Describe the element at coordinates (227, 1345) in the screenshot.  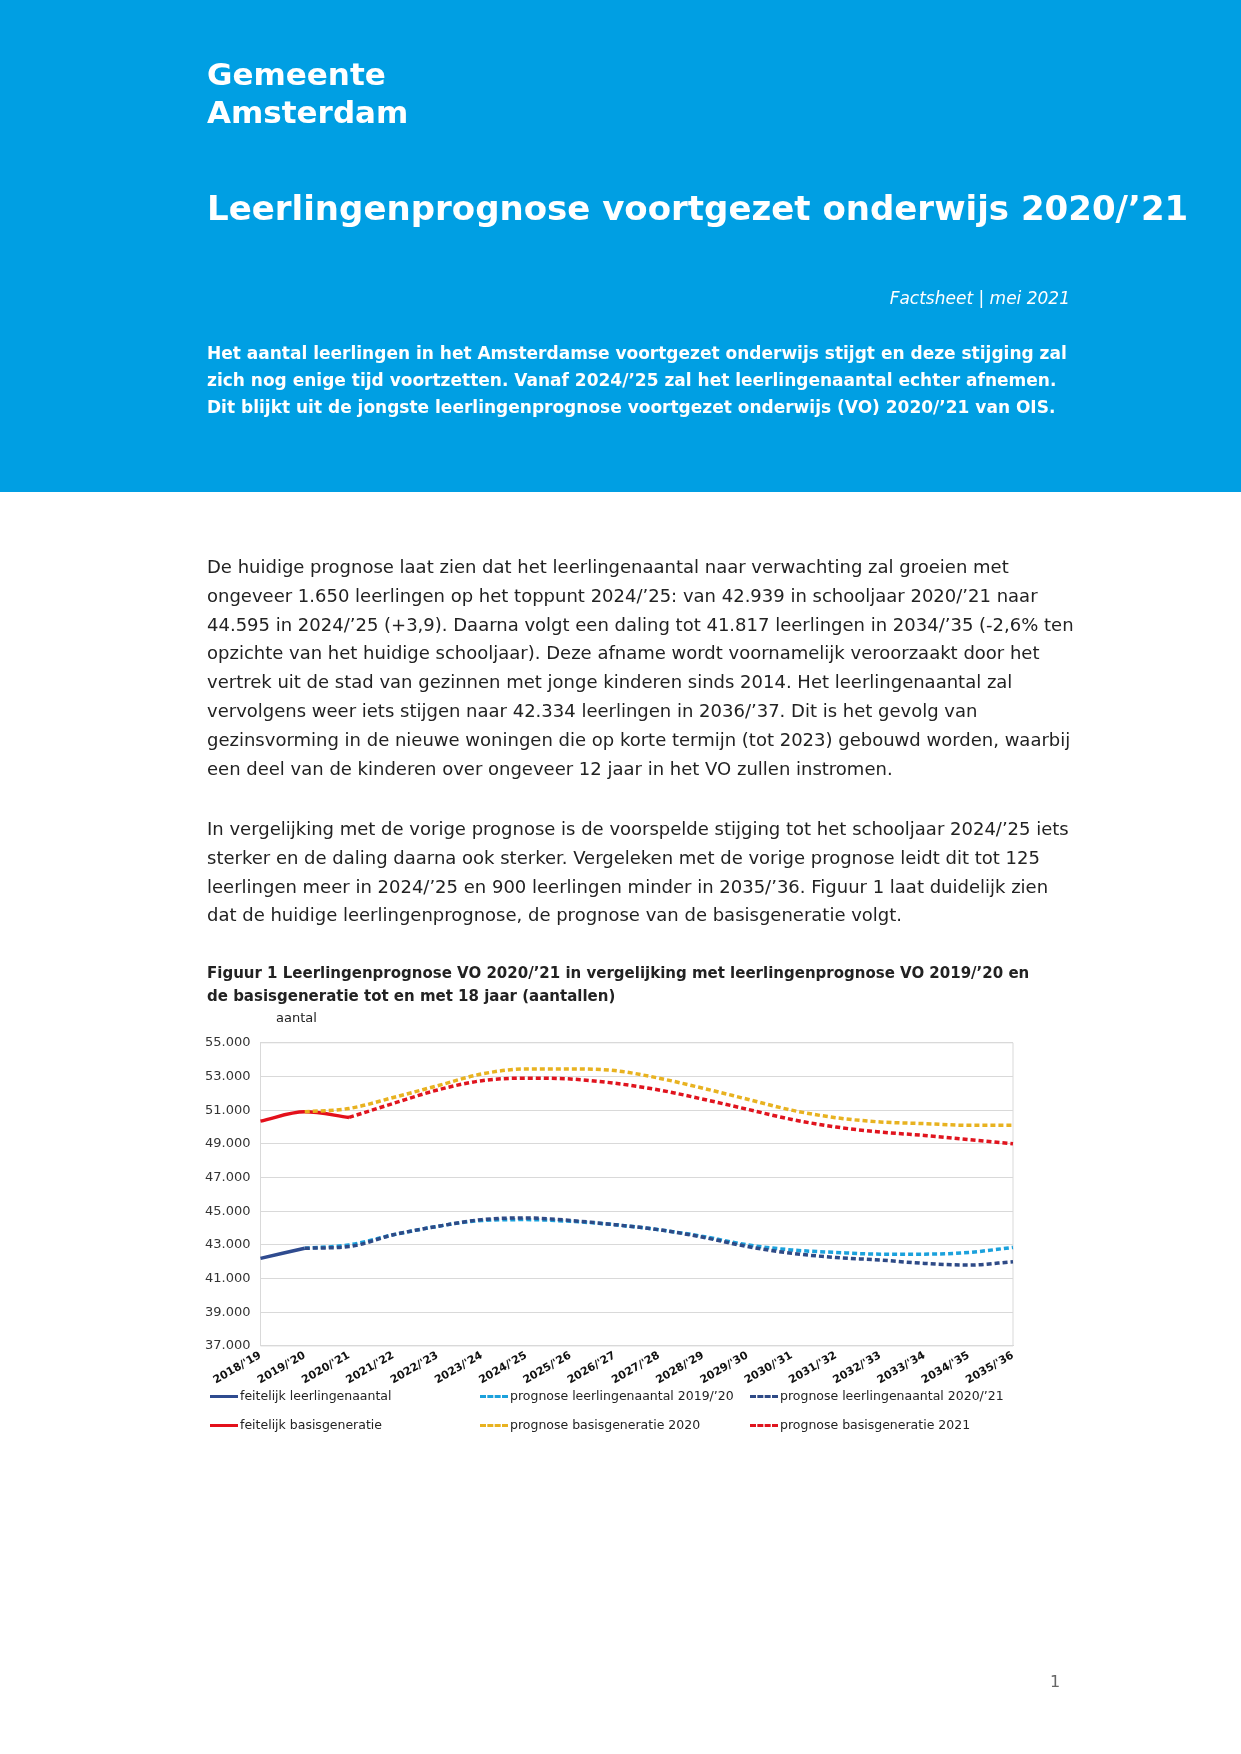
I see `y-tick-label: 37.000` at that location.